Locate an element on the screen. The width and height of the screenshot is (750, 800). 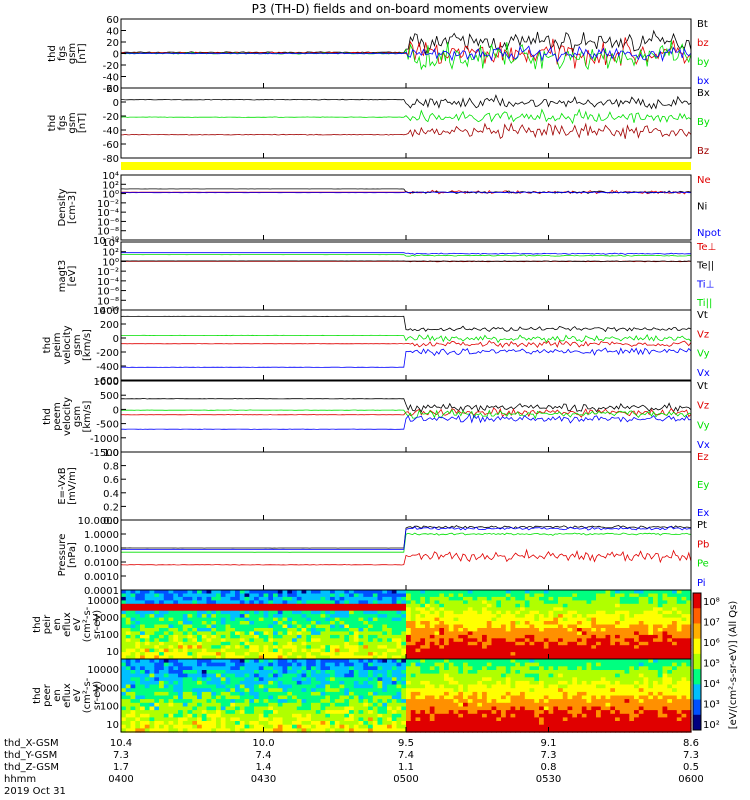
y-tick-label: 0 is located at coordinates (116, 103).